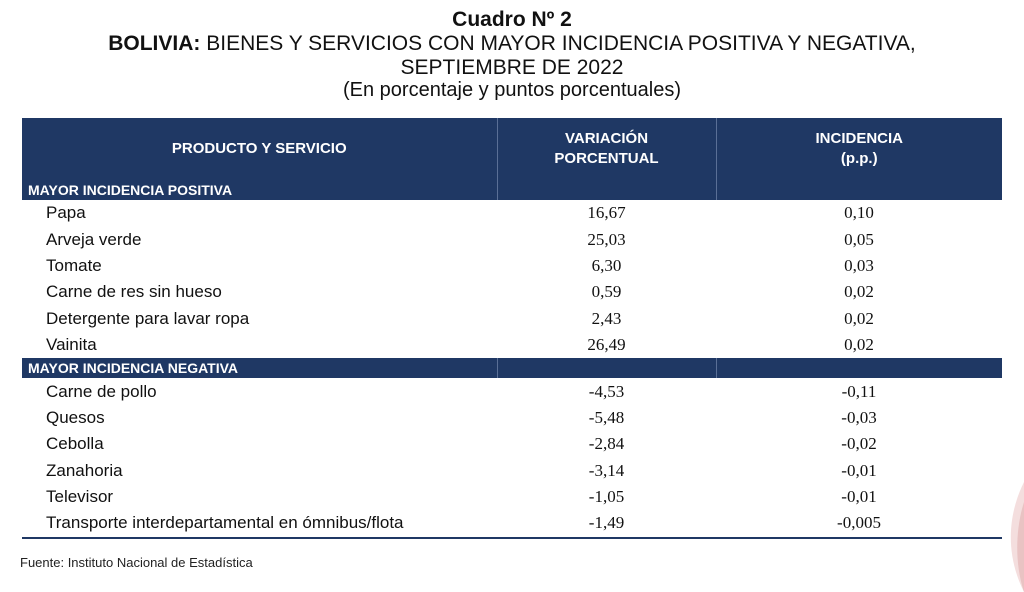 Image resolution: width=1024 pixels, height=592 pixels. What do you see at coordinates (101, 391) in the screenshot?
I see `product-name: Carne de pollo` at bounding box center [101, 391].